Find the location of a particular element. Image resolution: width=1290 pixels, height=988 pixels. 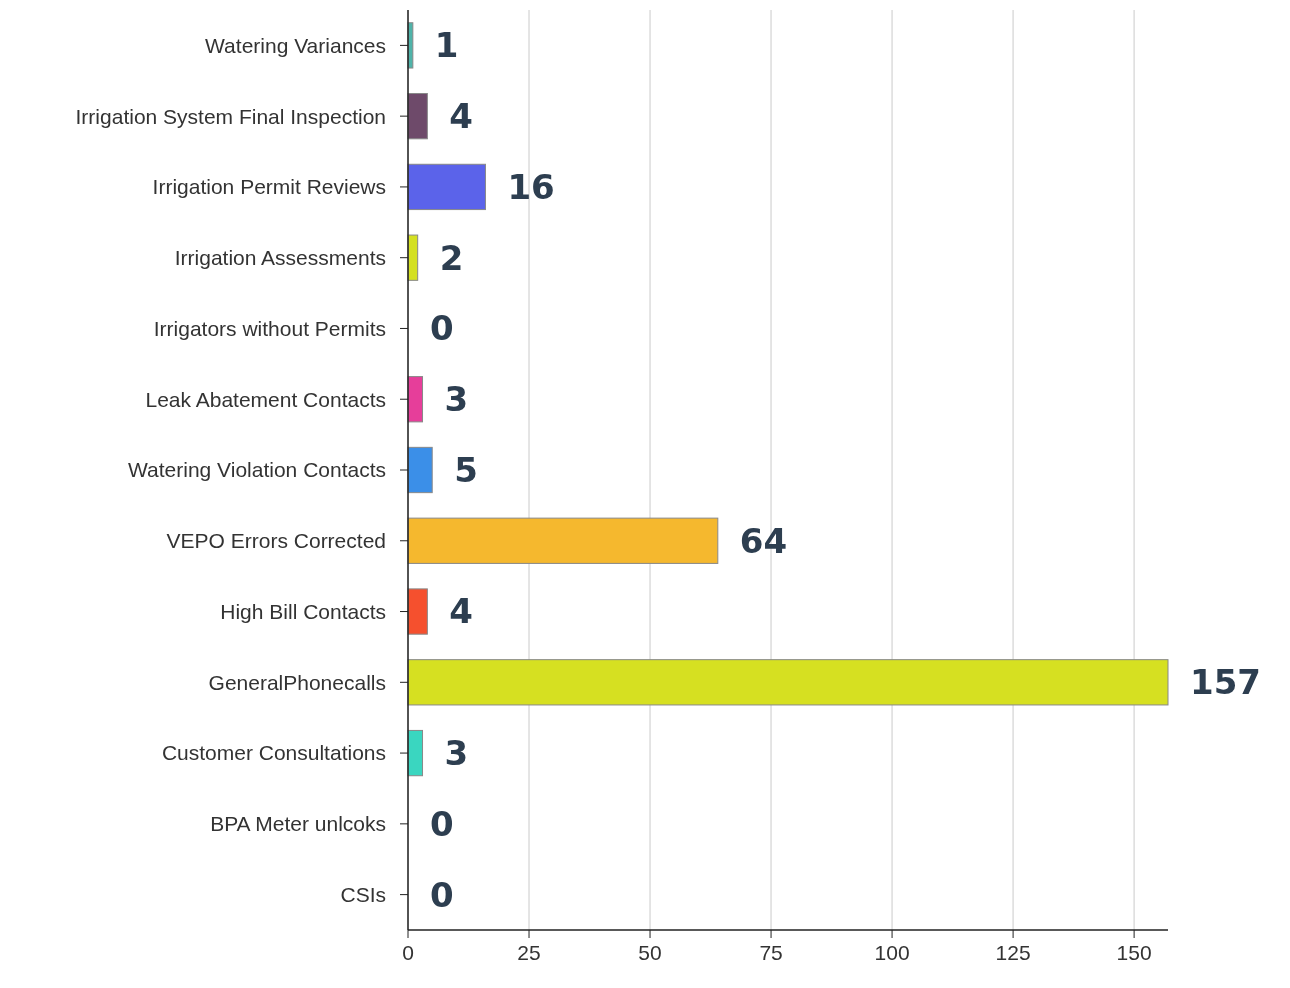

y-tick-label: Irrigators without Permits is located at coordinates (269, 328).